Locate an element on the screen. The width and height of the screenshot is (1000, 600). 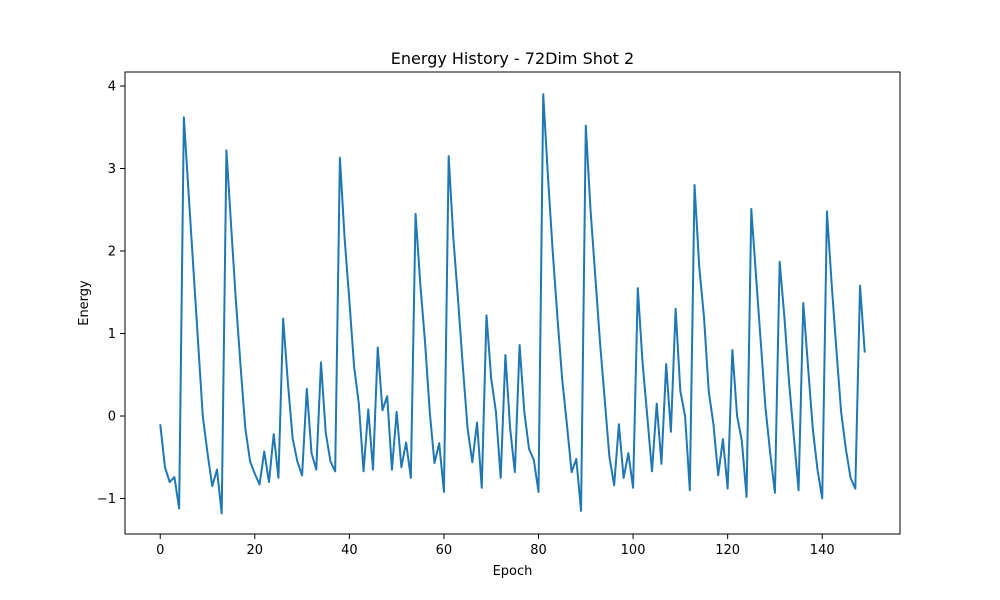
x-tick-label: 20 is located at coordinates (255, 550).